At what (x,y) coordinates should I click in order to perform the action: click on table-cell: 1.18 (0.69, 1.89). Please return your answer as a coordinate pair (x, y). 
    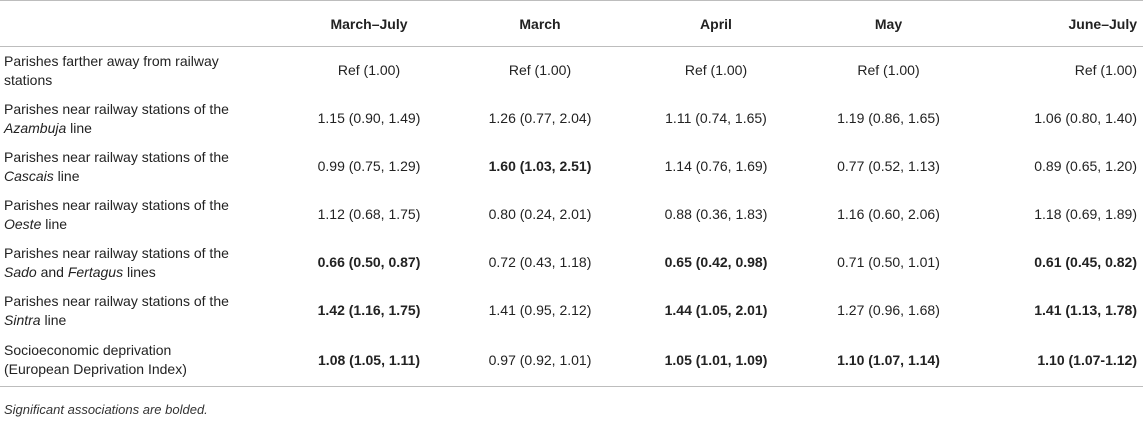
    Looking at the image, I should click on (1085, 214).